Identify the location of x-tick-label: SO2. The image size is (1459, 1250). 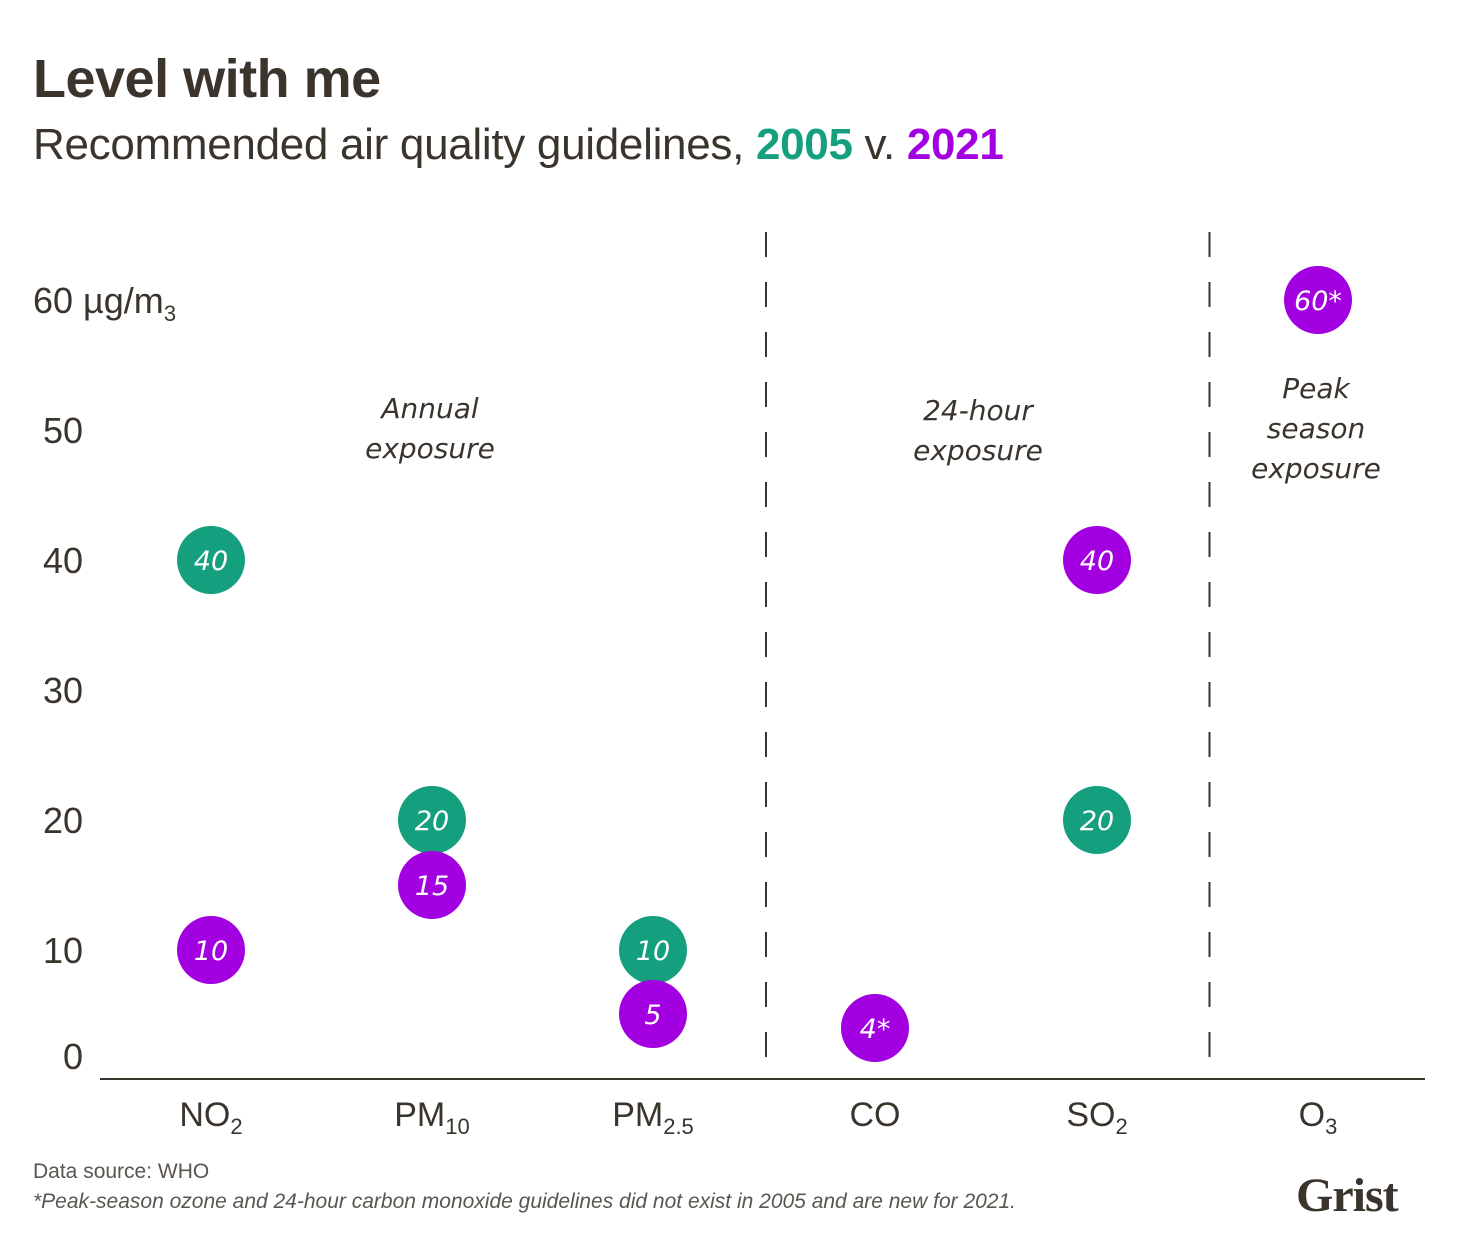
(1096, 1117).